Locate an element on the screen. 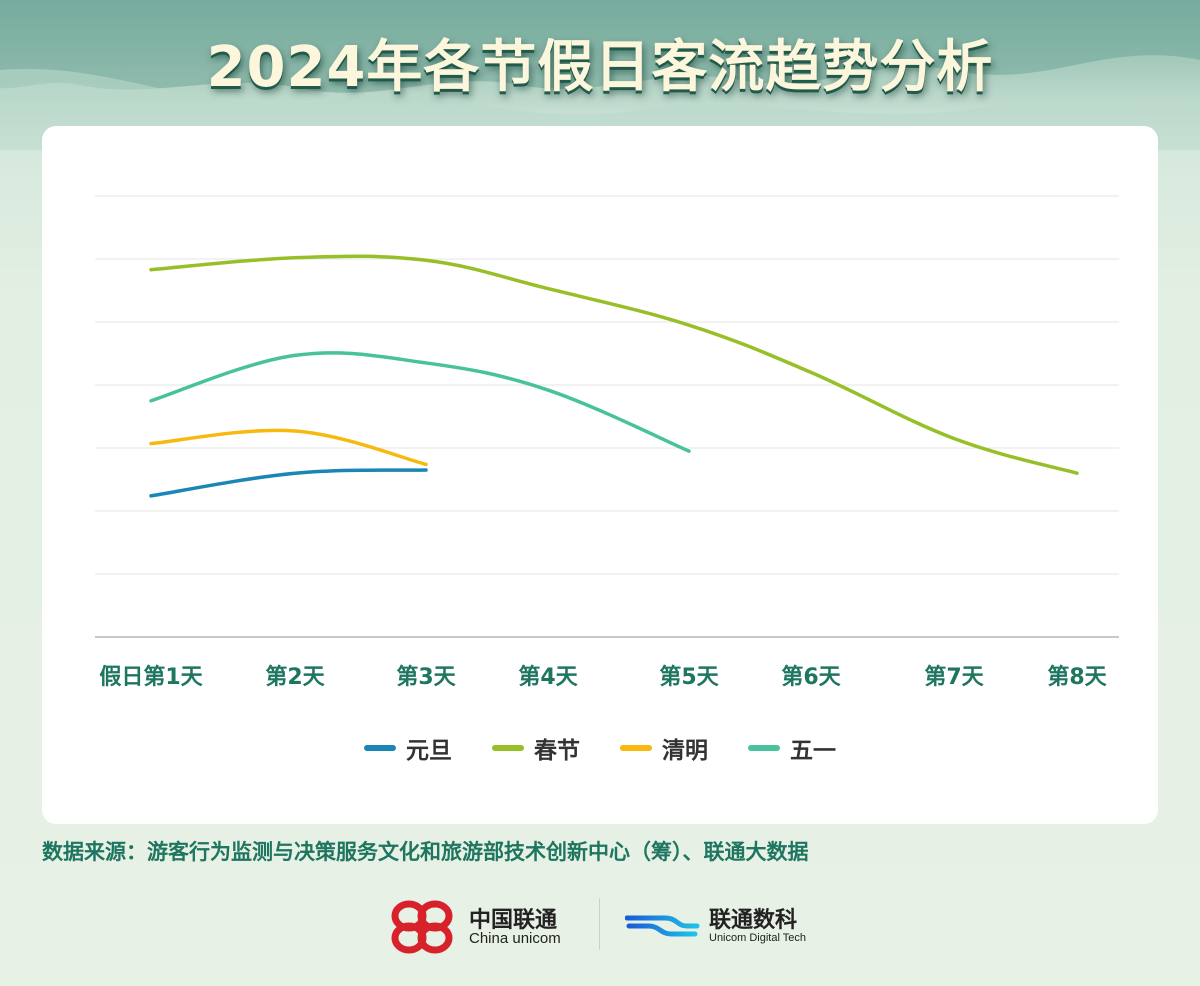  legend-item: 五一 is located at coordinates (792, 748).